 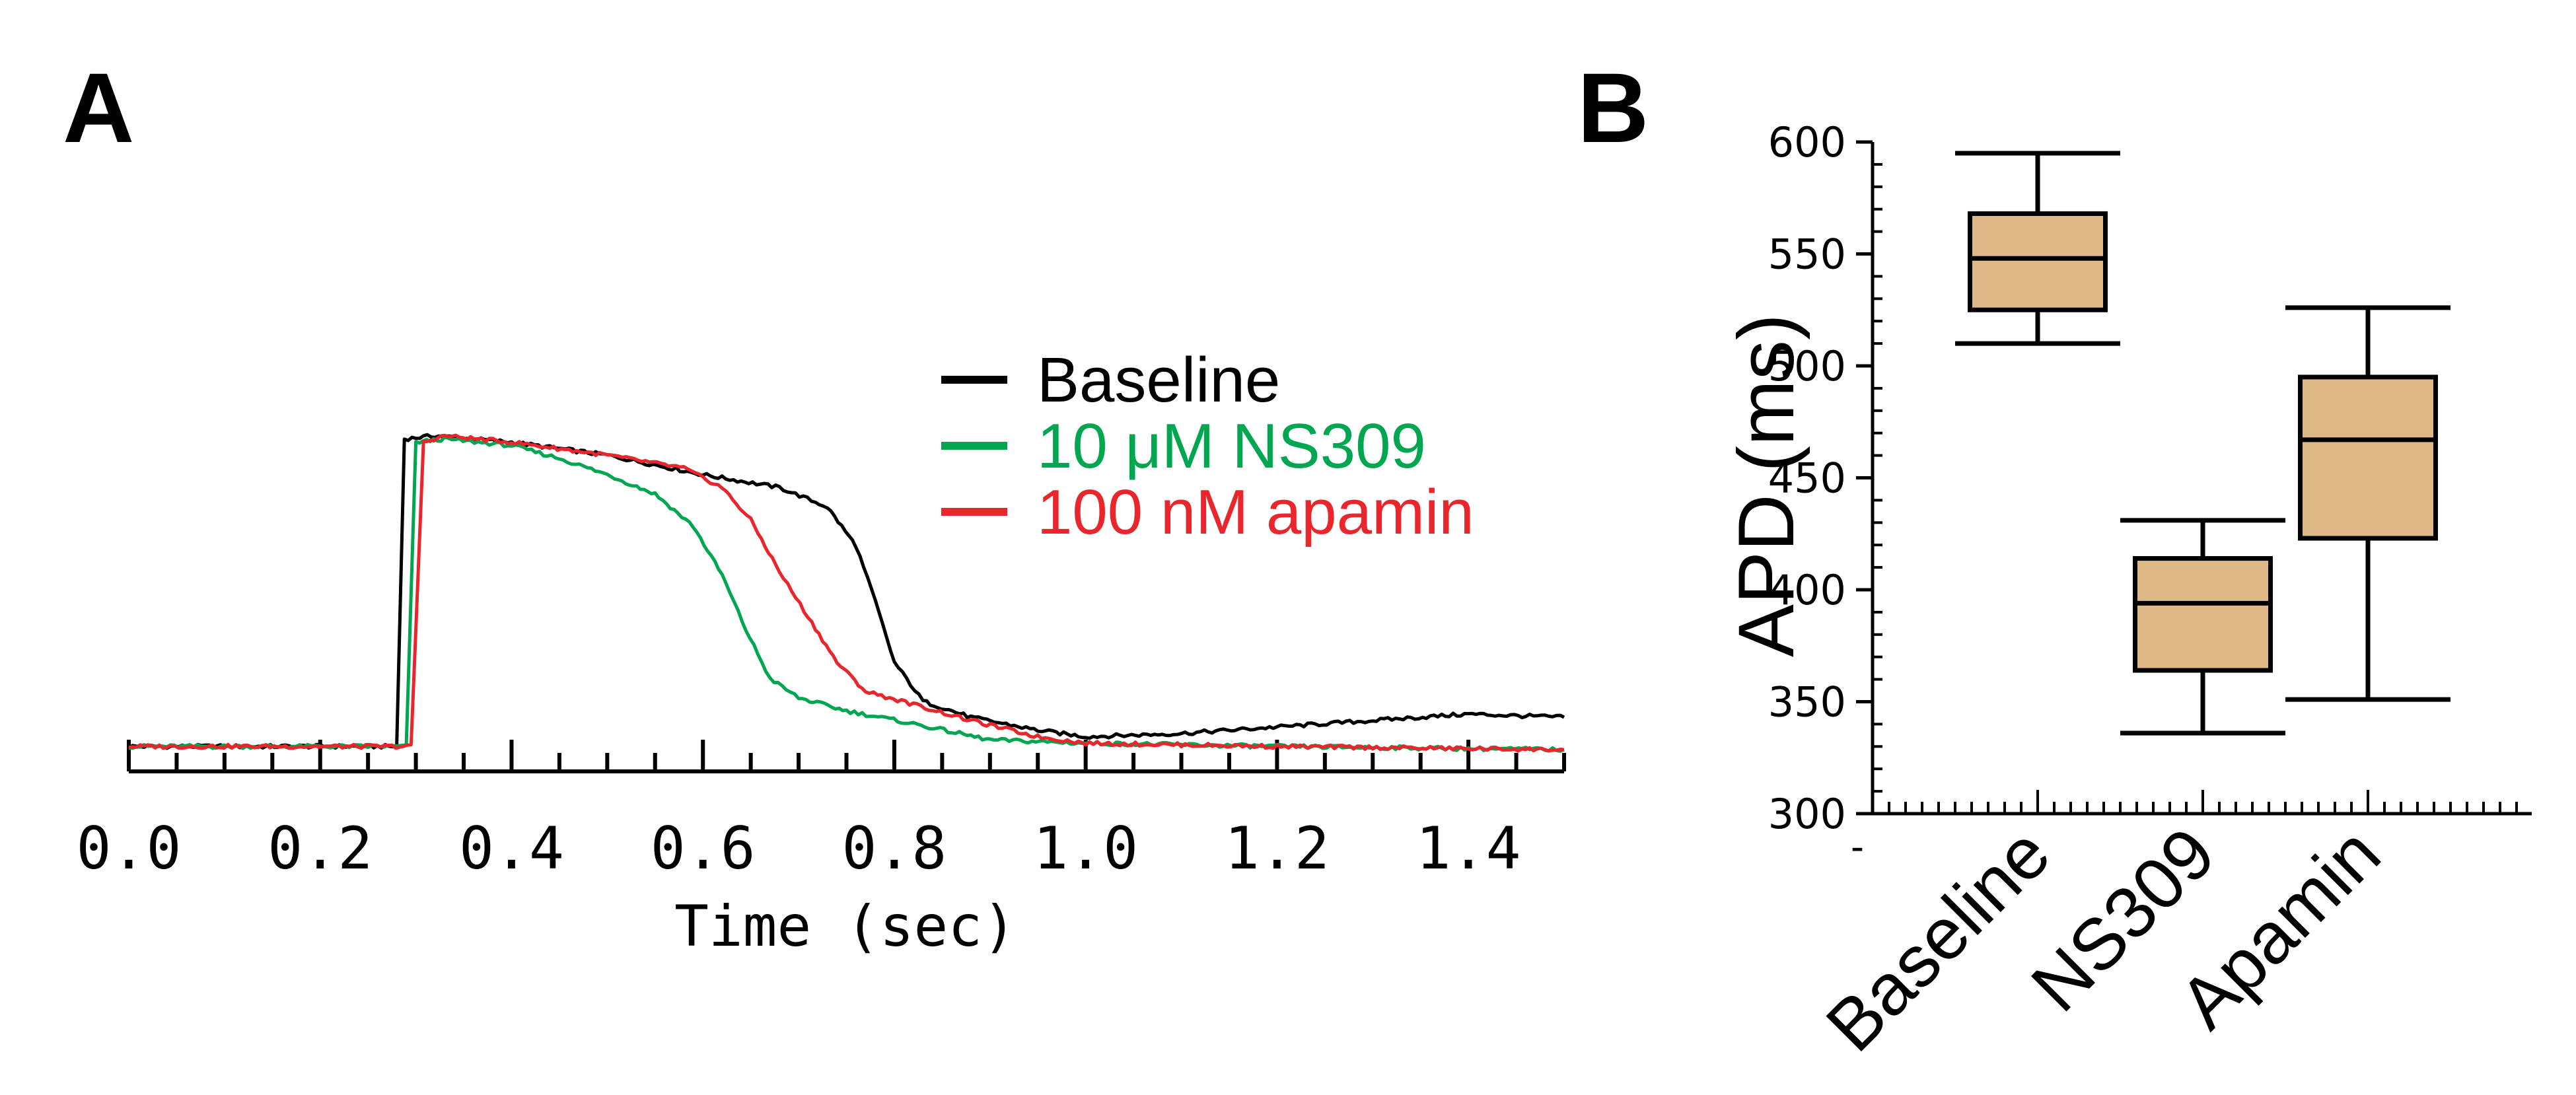 What do you see at coordinates (1232, 446) in the screenshot?
I see `panel-a-legend-label: 10 μM NS309` at bounding box center [1232, 446].